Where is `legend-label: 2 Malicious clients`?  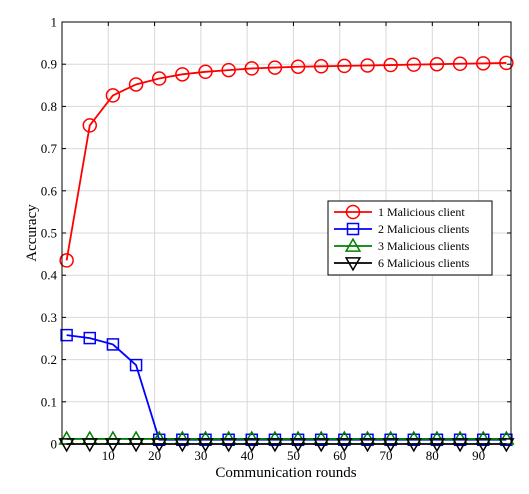 legend-label: 2 Malicious clients is located at coordinates (424, 229).